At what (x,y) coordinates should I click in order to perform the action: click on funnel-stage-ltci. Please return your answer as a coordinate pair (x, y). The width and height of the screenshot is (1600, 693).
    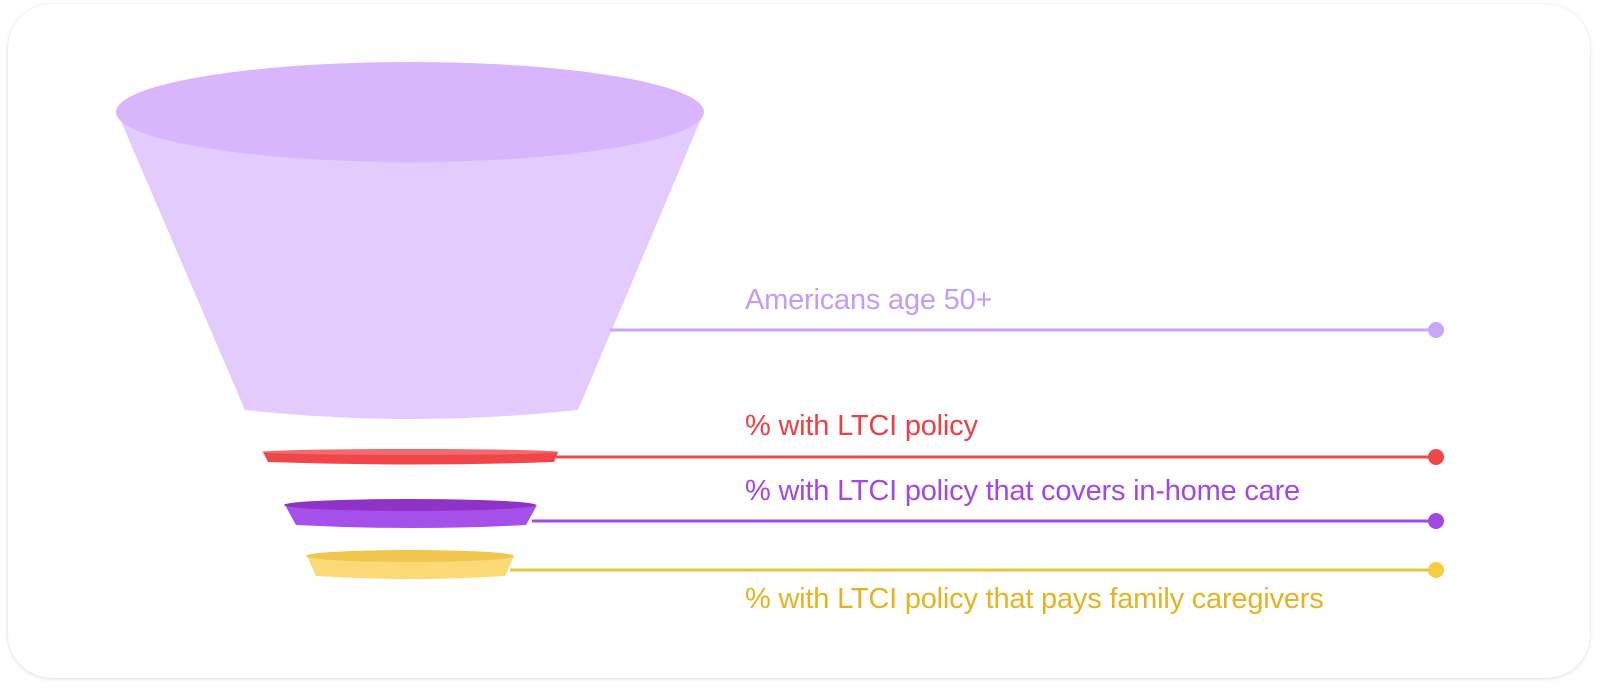
    Looking at the image, I should click on (410, 457).